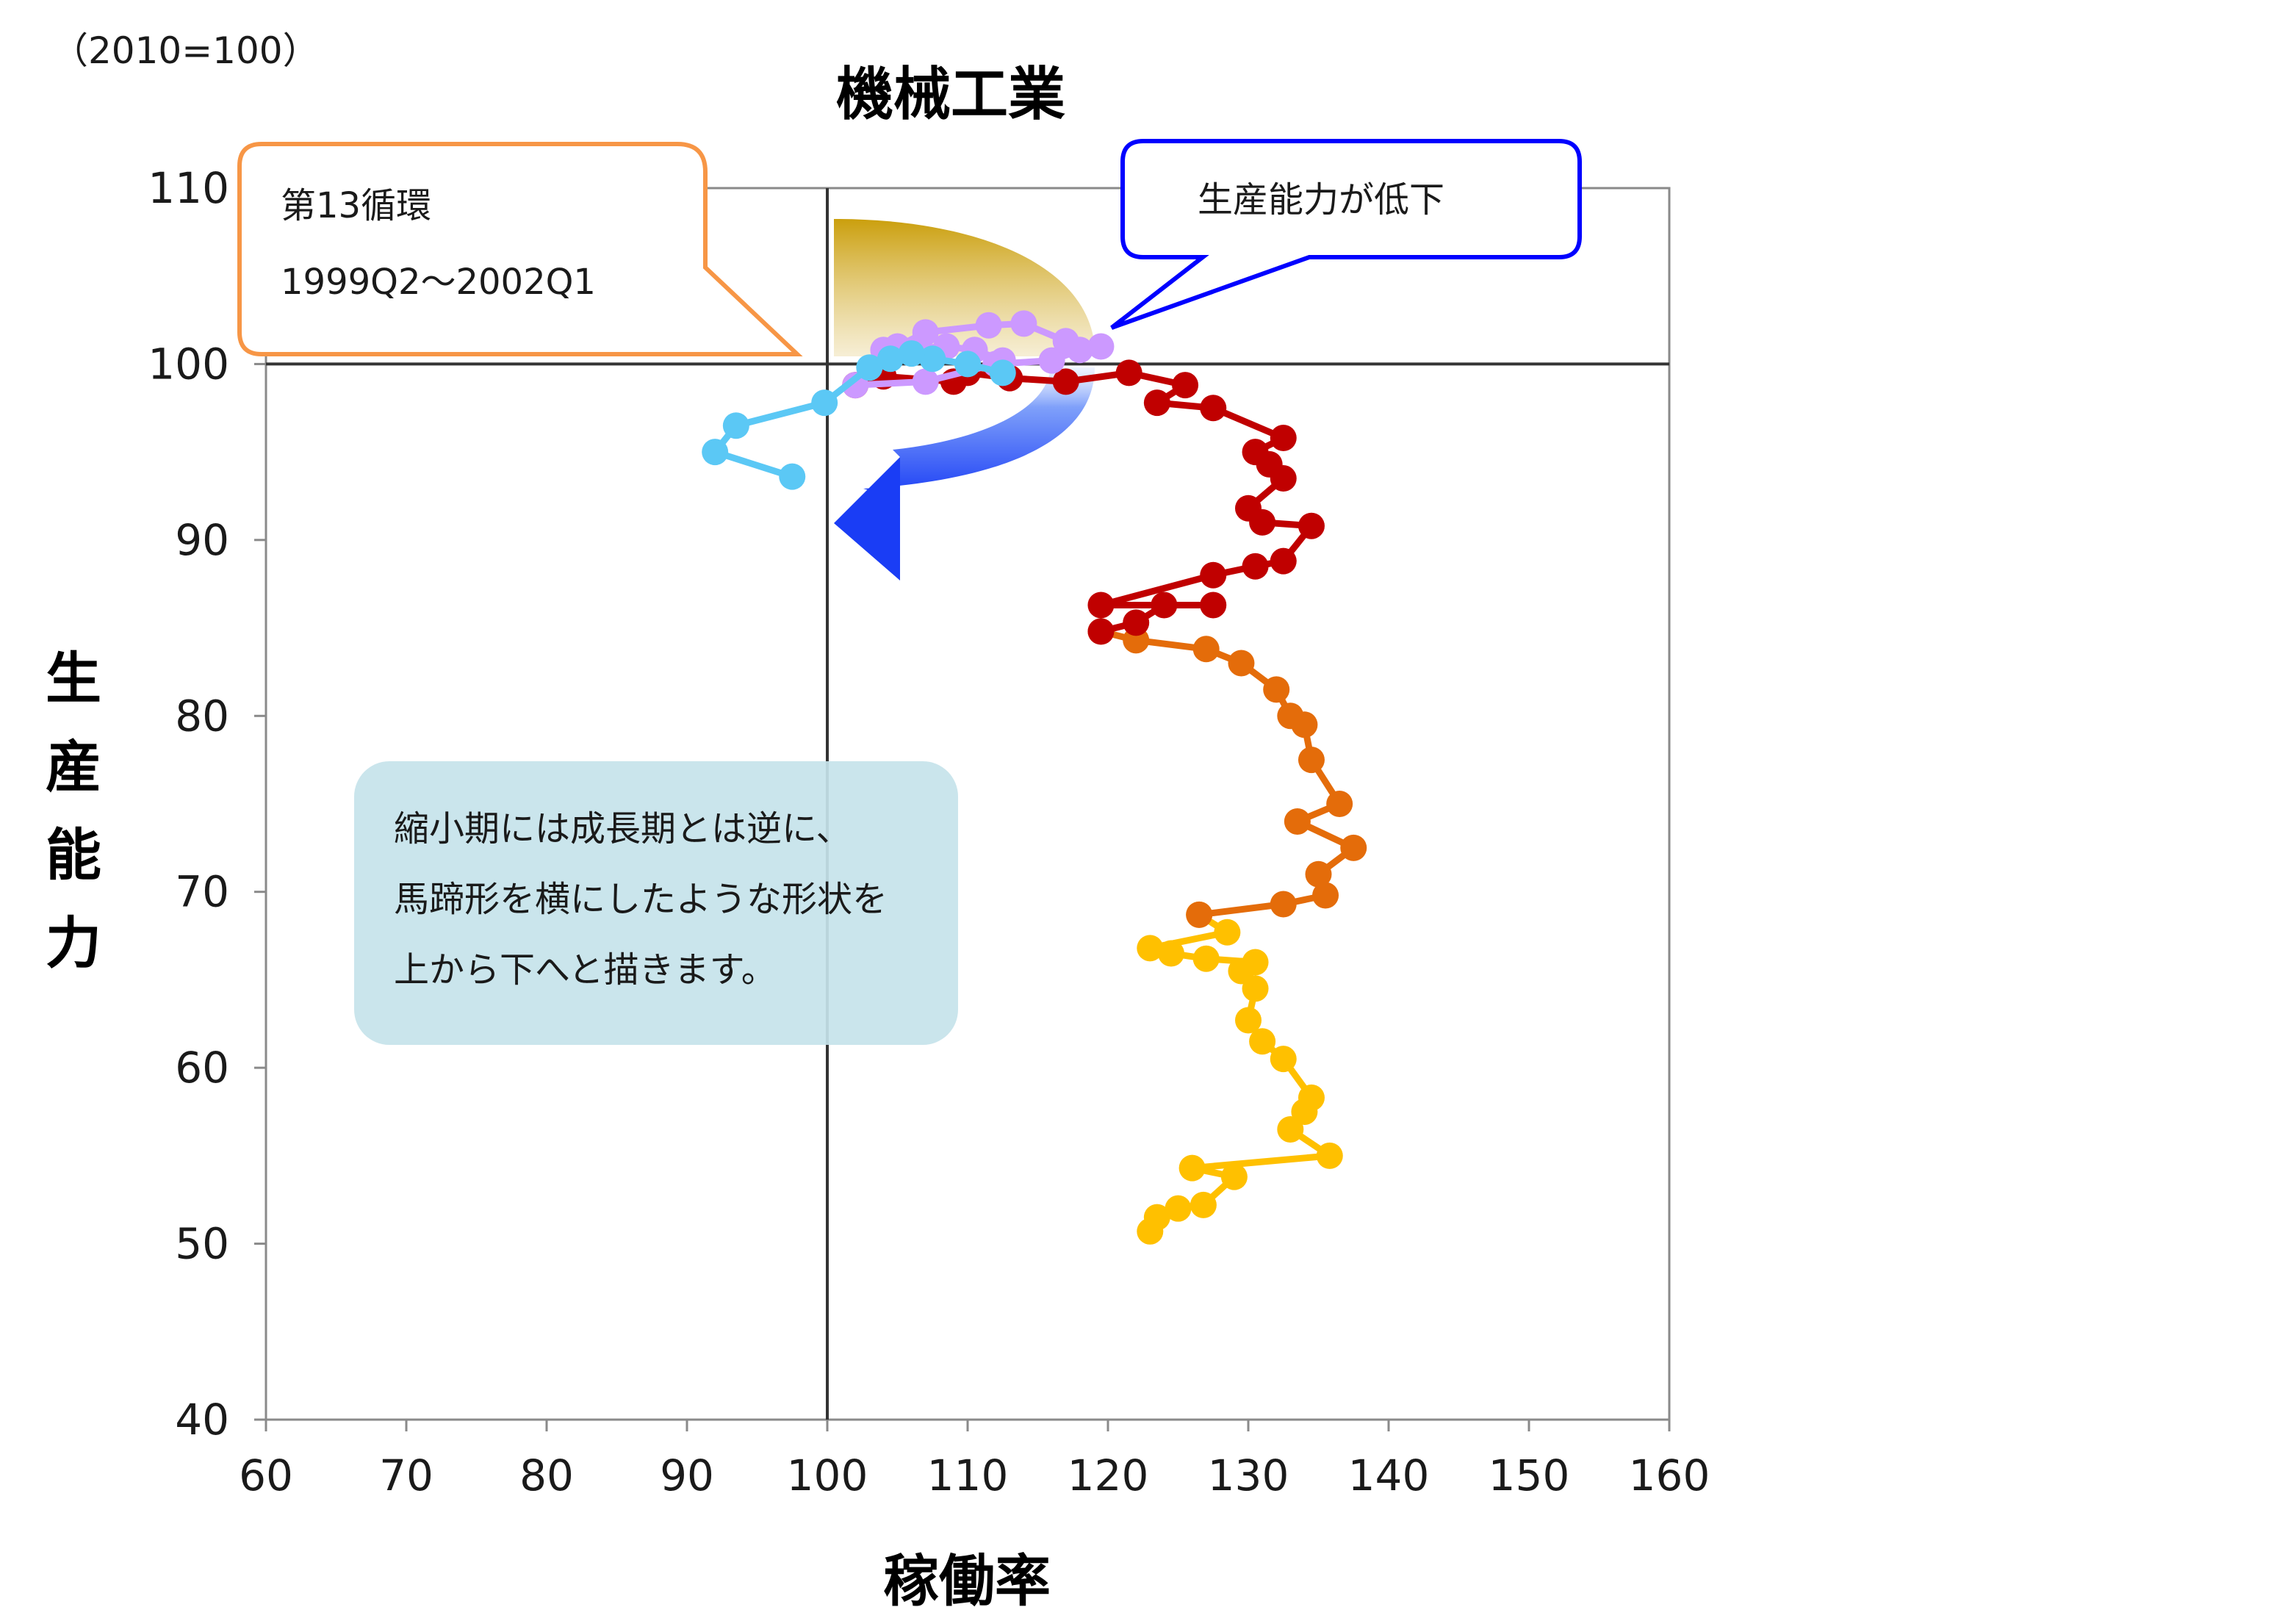  Describe the element at coordinates (202, 1244) in the screenshot. I see `y-tick-label: 50` at that location.